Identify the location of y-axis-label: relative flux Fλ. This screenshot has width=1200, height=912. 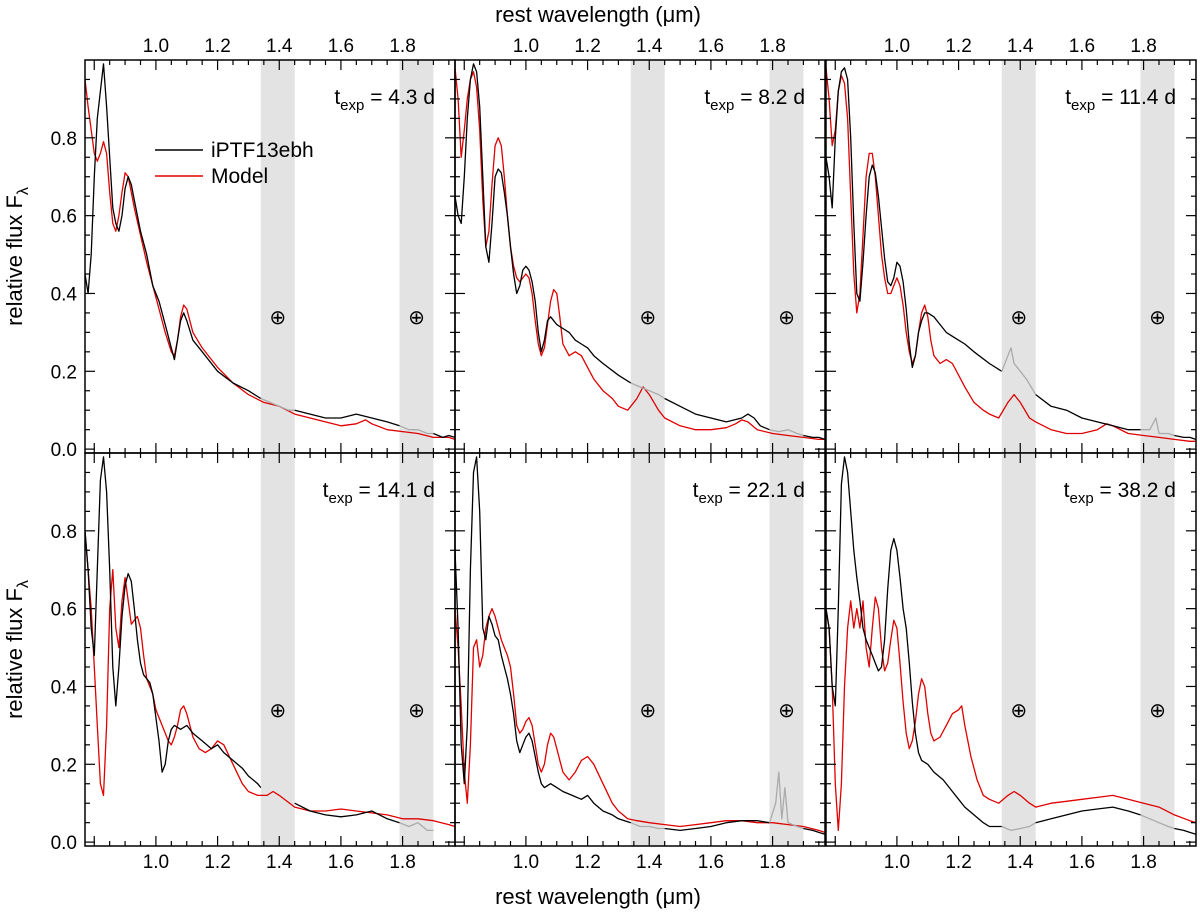
(17, 256).